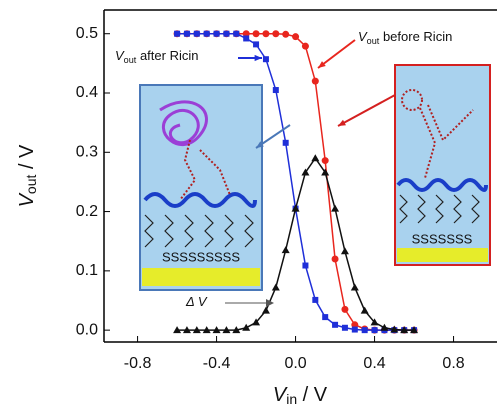  Describe the element at coordinates (217, 363) in the screenshot. I see `x-tick-label: -0.4` at that location.